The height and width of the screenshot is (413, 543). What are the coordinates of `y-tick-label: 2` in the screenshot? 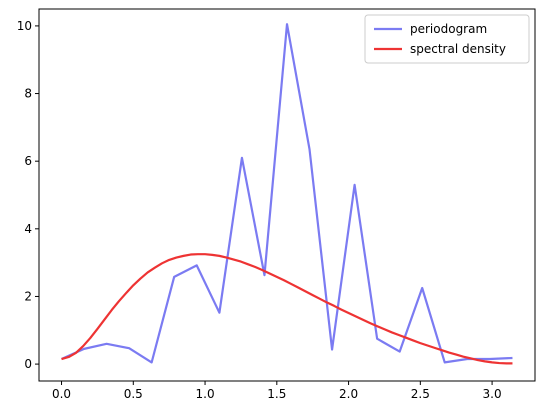 It's located at (28, 296).